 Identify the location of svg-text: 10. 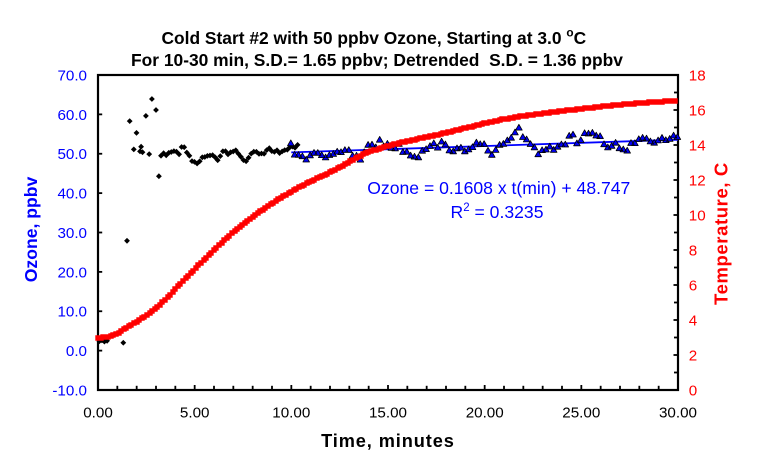
(697, 215).